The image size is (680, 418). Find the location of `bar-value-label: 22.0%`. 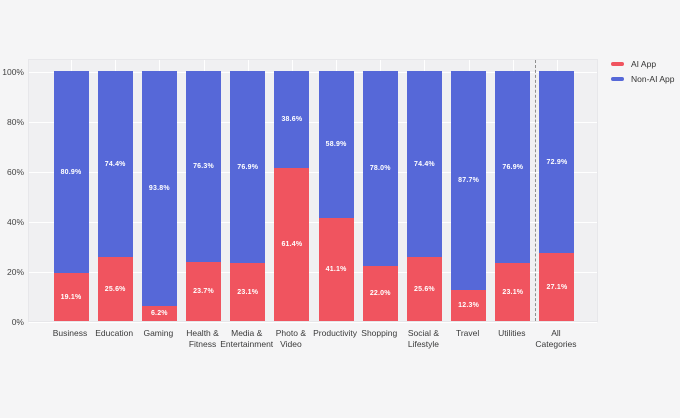

bar-value-label: 22.0% is located at coordinates (380, 293).